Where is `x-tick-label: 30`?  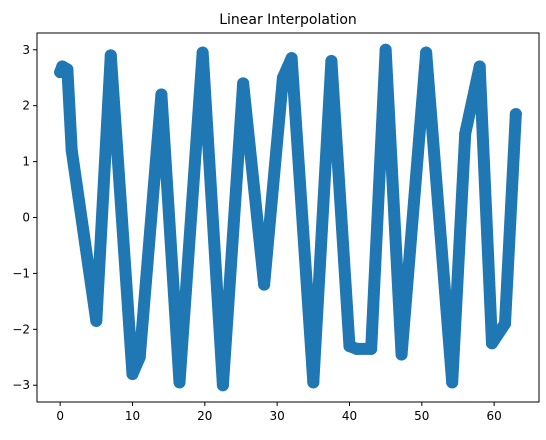 x-tick-label: 30 is located at coordinates (277, 416).